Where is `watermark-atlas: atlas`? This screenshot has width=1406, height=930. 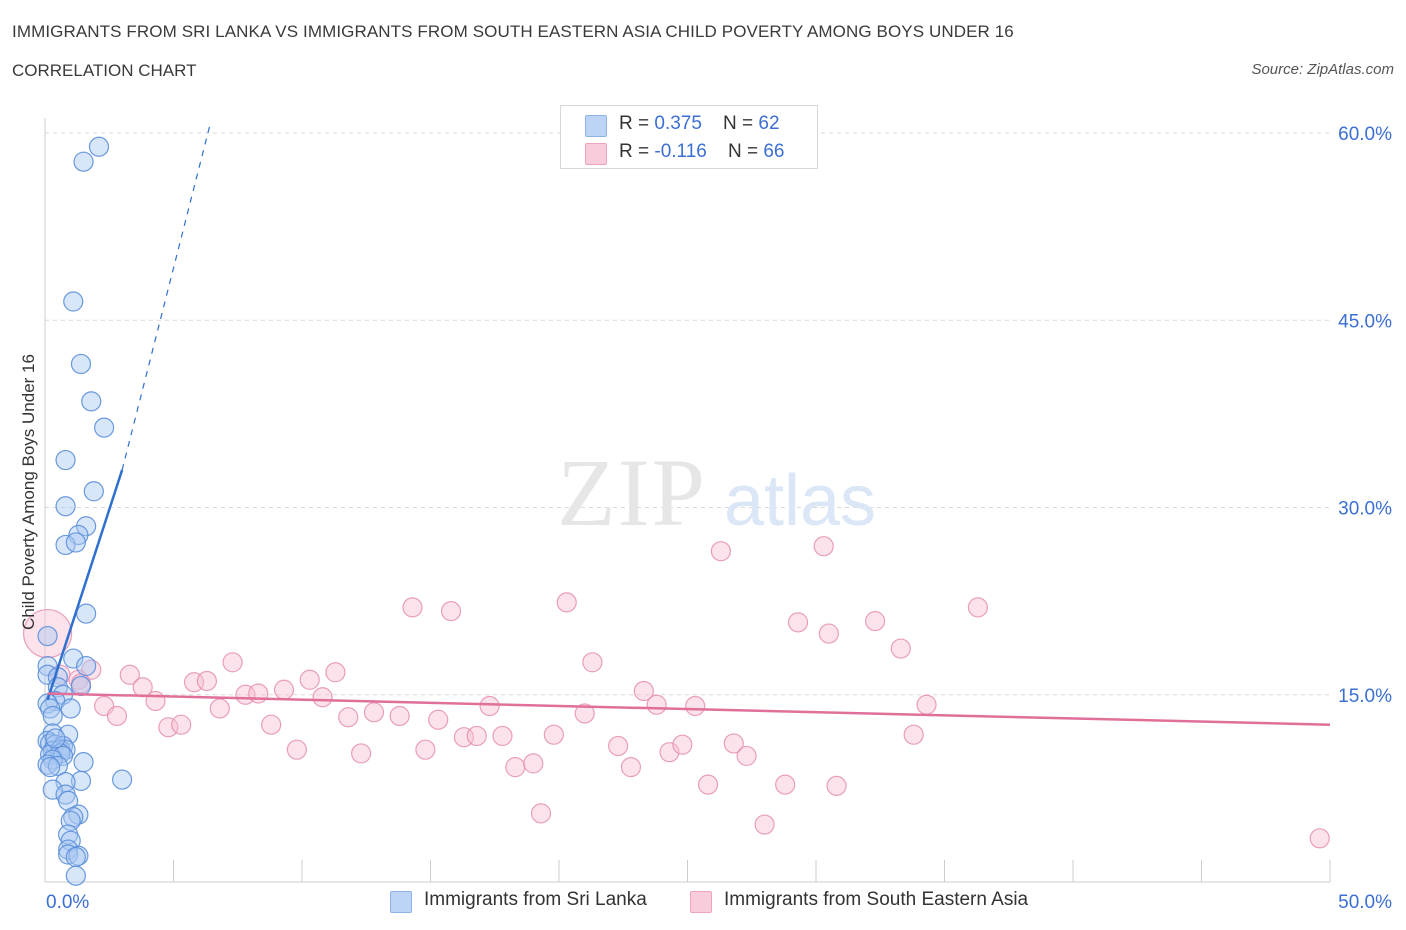 watermark-atlas: atlas is located at coordinates (800, 501).